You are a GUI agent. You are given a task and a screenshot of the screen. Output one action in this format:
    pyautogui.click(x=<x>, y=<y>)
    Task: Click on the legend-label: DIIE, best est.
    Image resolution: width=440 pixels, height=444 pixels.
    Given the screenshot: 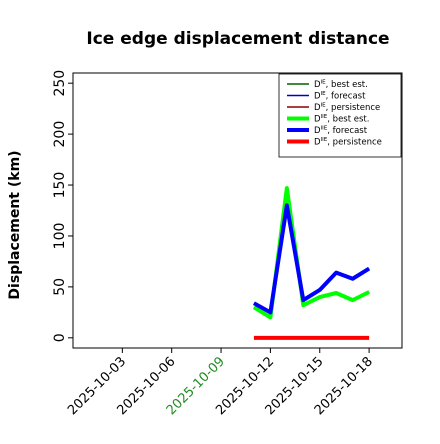 What is the action you would take?
    pyautogui.click(x=341, y=119)
    